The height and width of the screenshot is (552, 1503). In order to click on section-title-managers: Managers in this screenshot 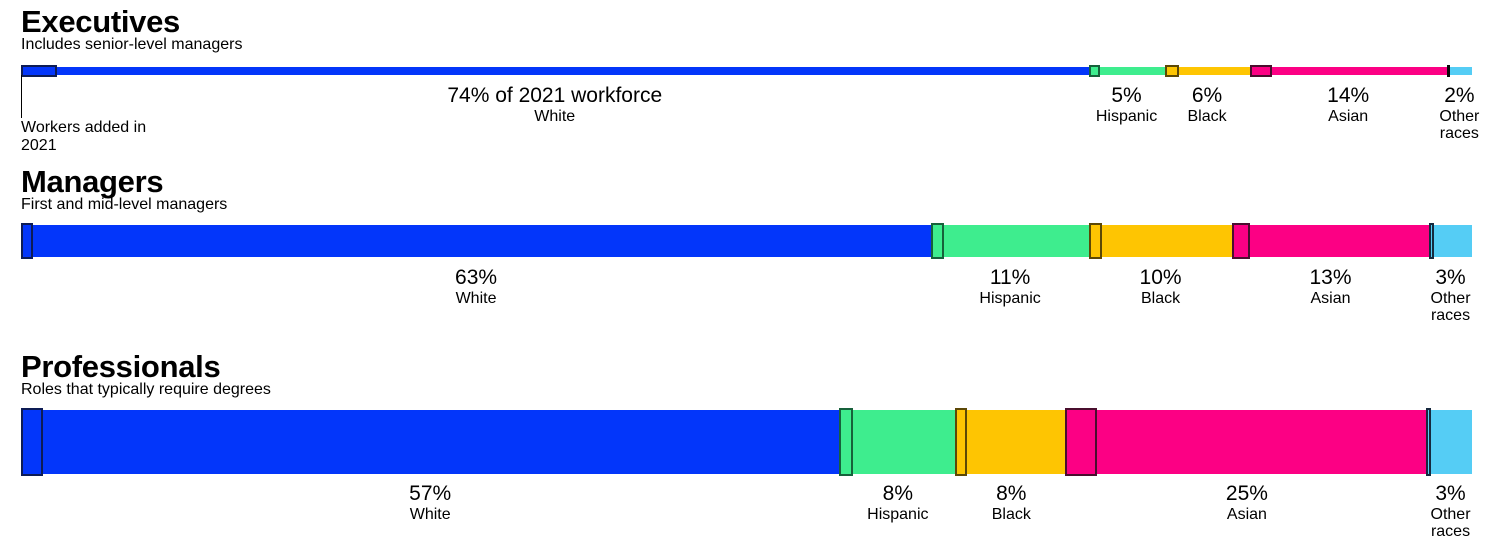, I will do `click(92, 181)`.